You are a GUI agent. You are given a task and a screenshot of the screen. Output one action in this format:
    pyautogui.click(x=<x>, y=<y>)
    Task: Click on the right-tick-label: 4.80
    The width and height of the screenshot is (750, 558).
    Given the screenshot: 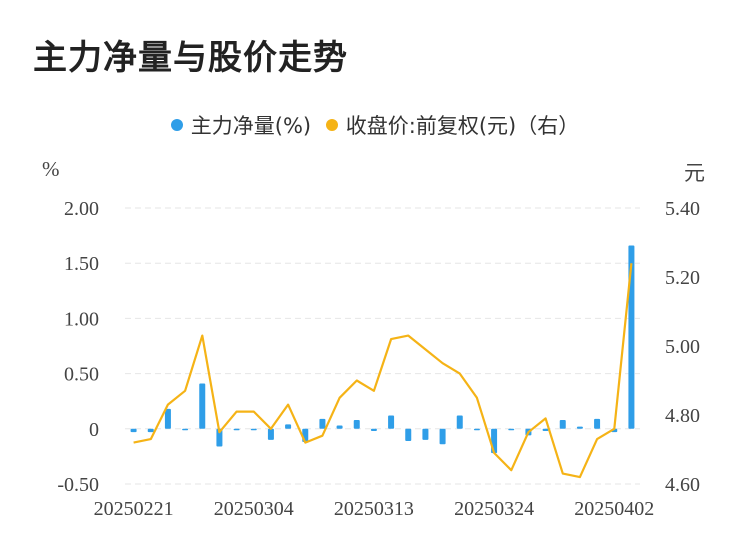 What is the action you would take?
    pyautogui.click(x=682, y=416)
    